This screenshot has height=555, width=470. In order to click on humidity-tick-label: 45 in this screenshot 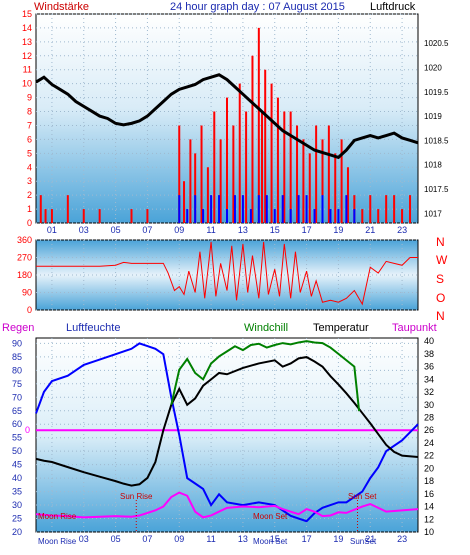, I will do `click(17, 465)`.